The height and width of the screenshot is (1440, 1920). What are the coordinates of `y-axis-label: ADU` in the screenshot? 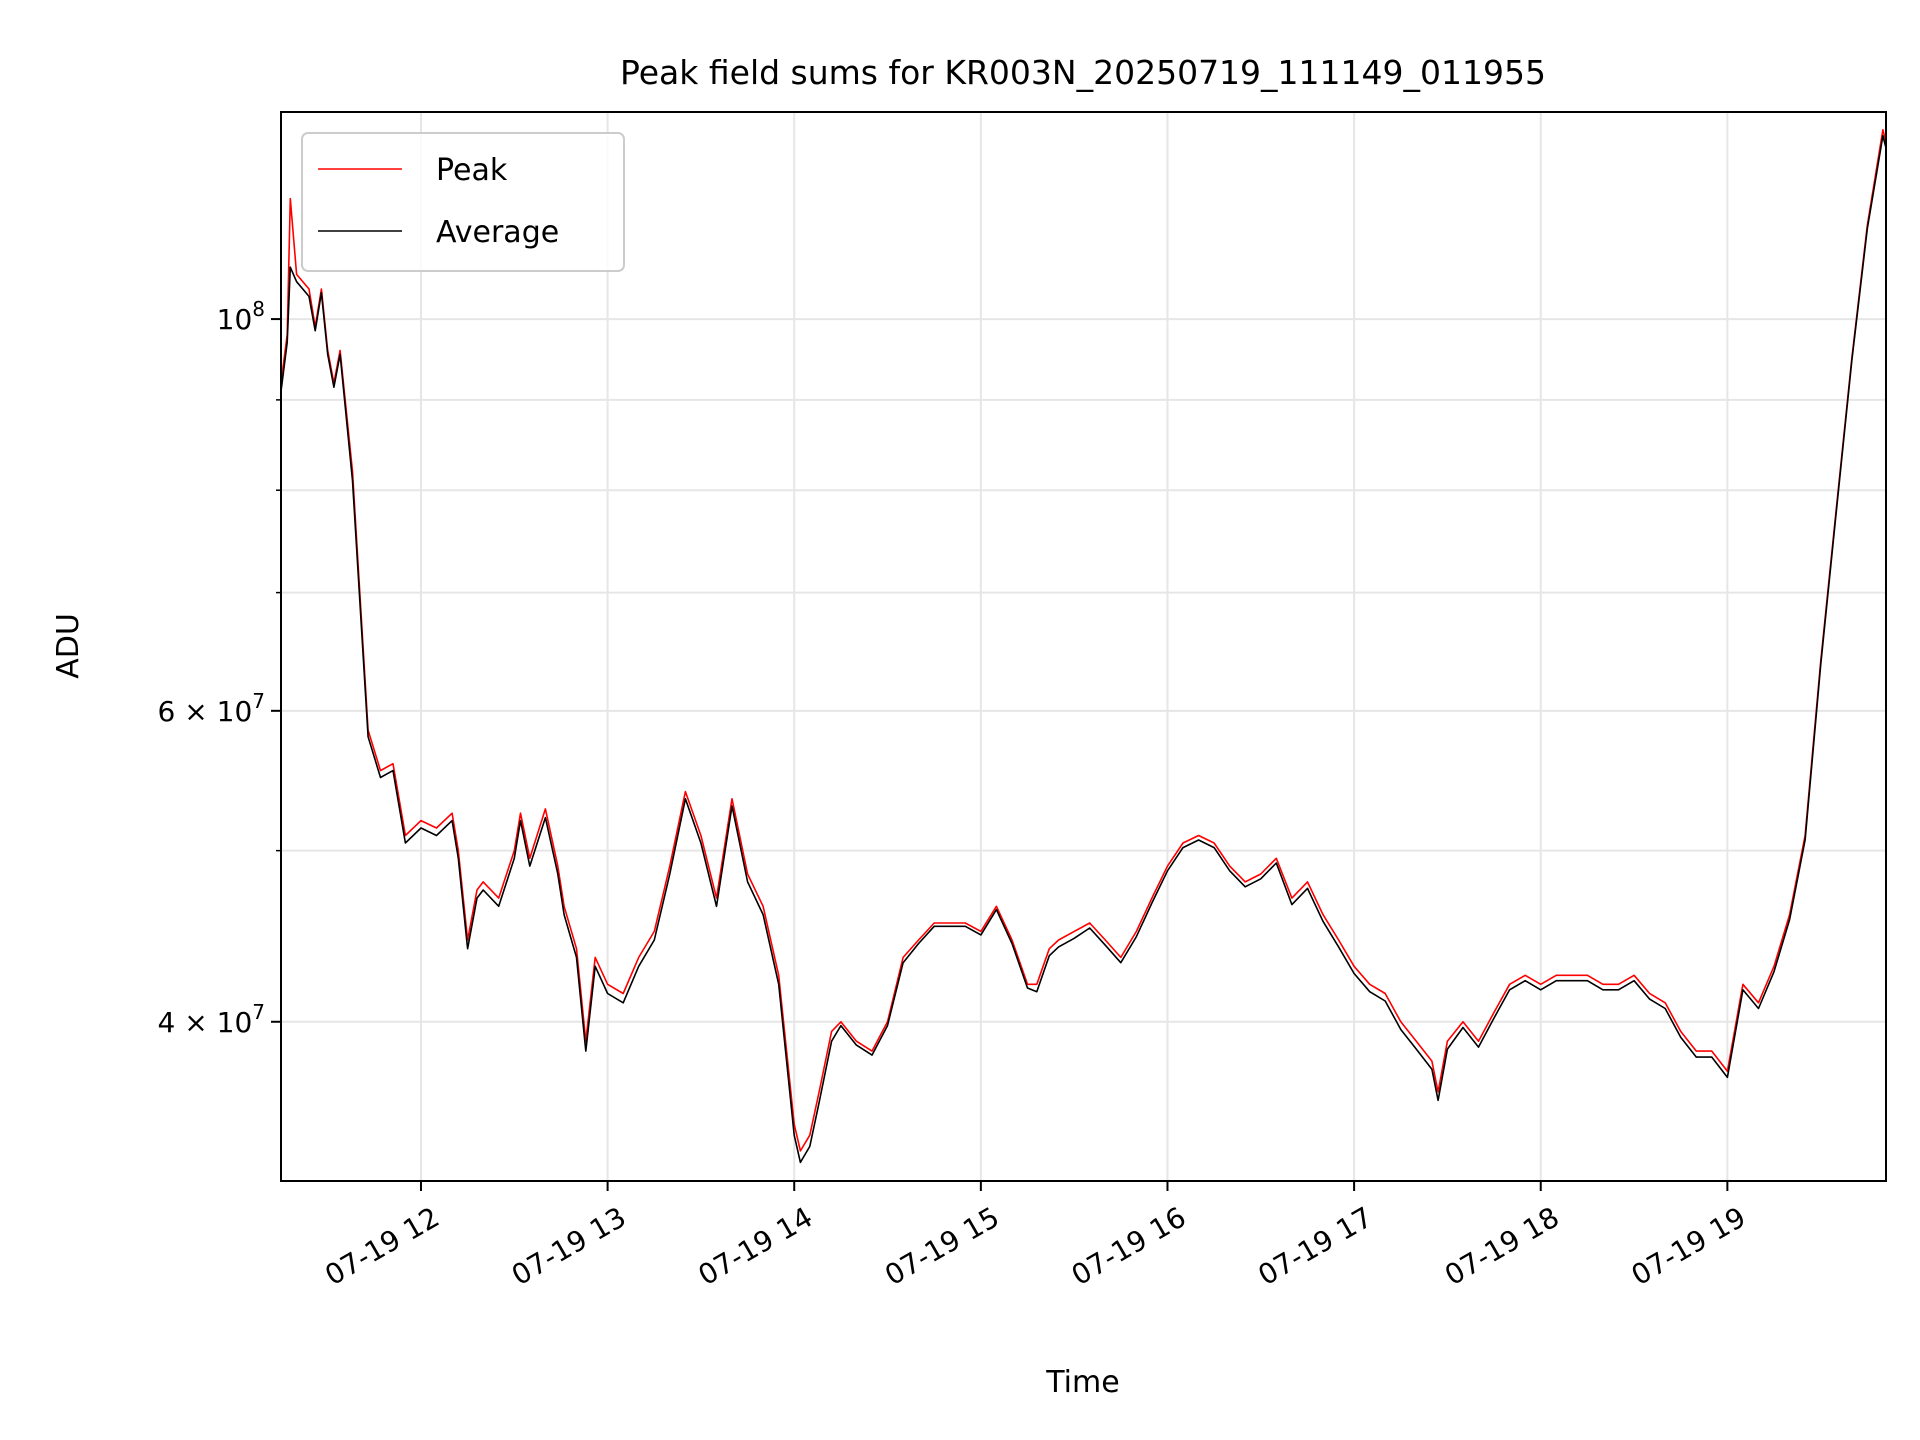 It's located at (68, 646).